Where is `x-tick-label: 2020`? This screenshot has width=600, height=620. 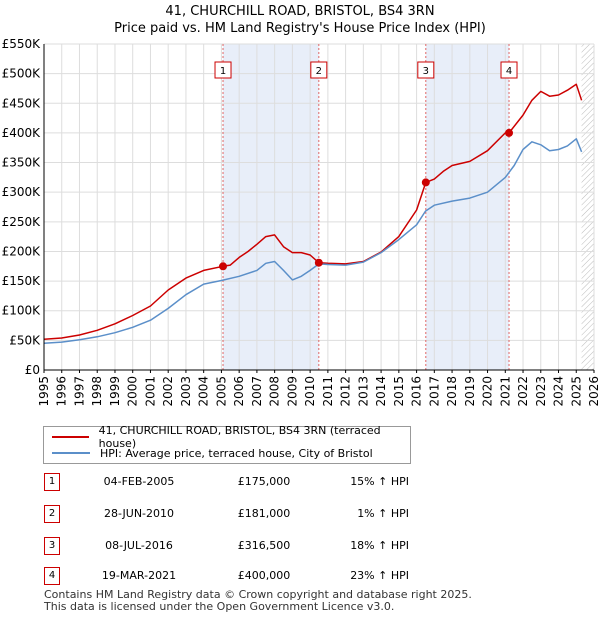
x-tick-label: 2020 is located at coordinates (488, 391).